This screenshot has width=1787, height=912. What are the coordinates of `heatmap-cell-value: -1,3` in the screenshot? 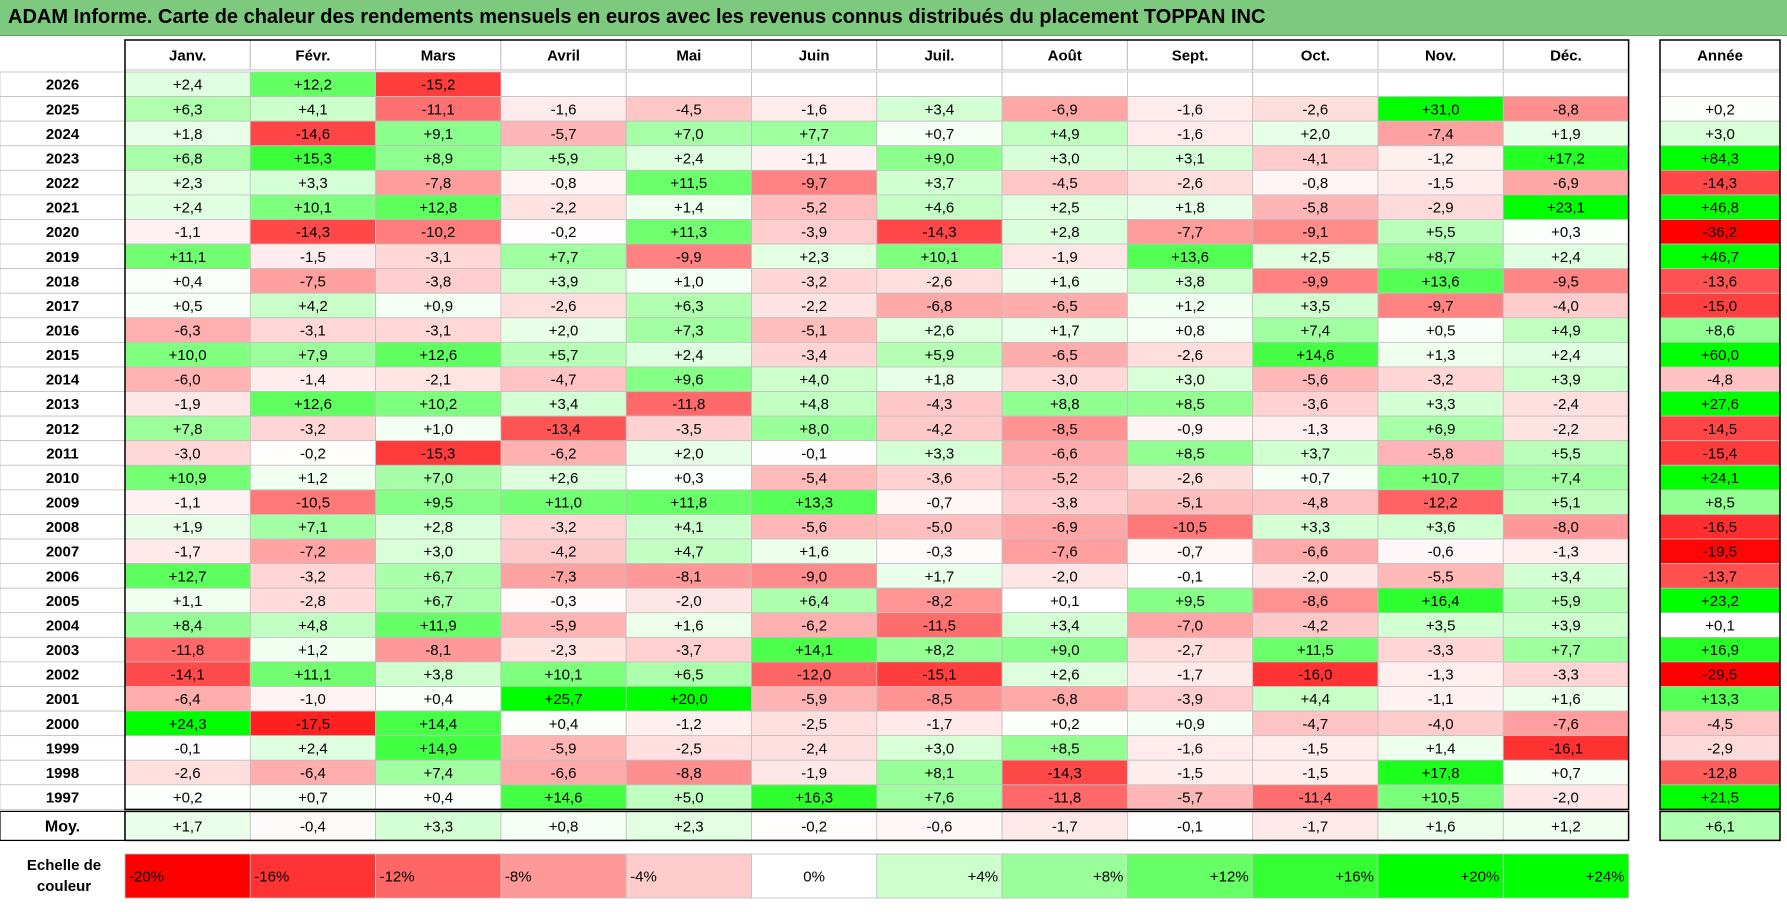 It's located at (1566, 552).